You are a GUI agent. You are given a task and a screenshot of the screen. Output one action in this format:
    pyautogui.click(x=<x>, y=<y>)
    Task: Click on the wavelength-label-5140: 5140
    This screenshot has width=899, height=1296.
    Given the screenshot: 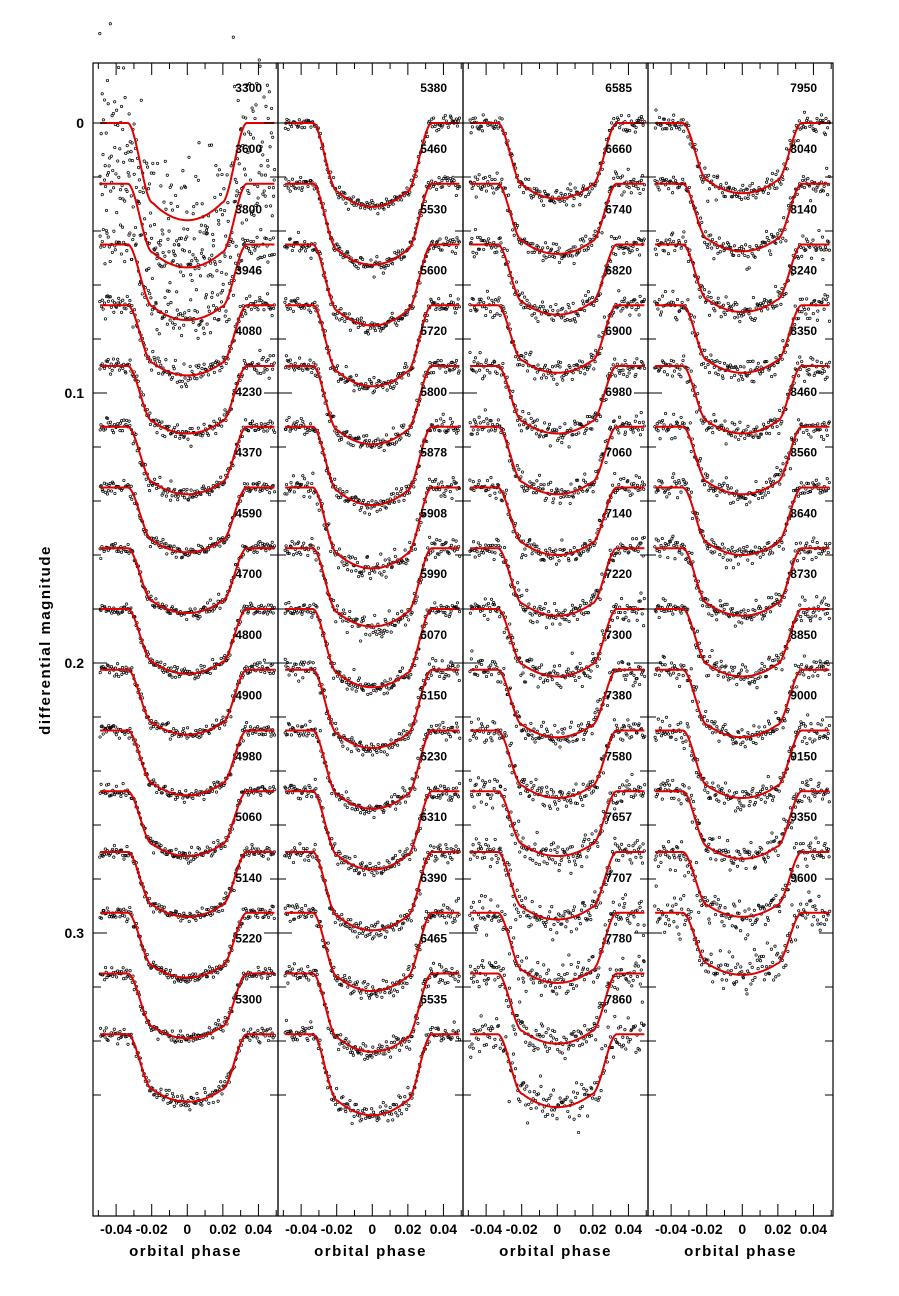 What is the action you would take?
    pyautogui.click(x=248, y=878)
    